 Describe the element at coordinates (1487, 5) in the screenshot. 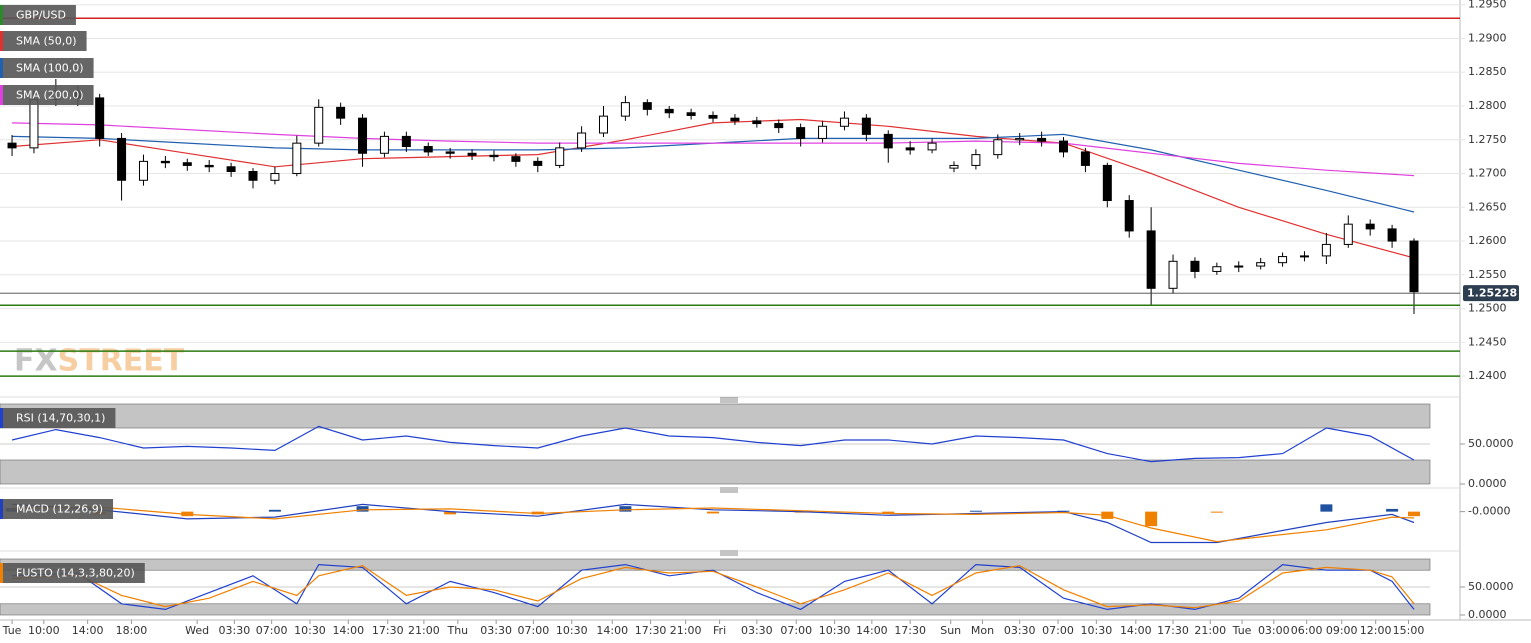

I see `y-tick-label: 1.2950` at that location.